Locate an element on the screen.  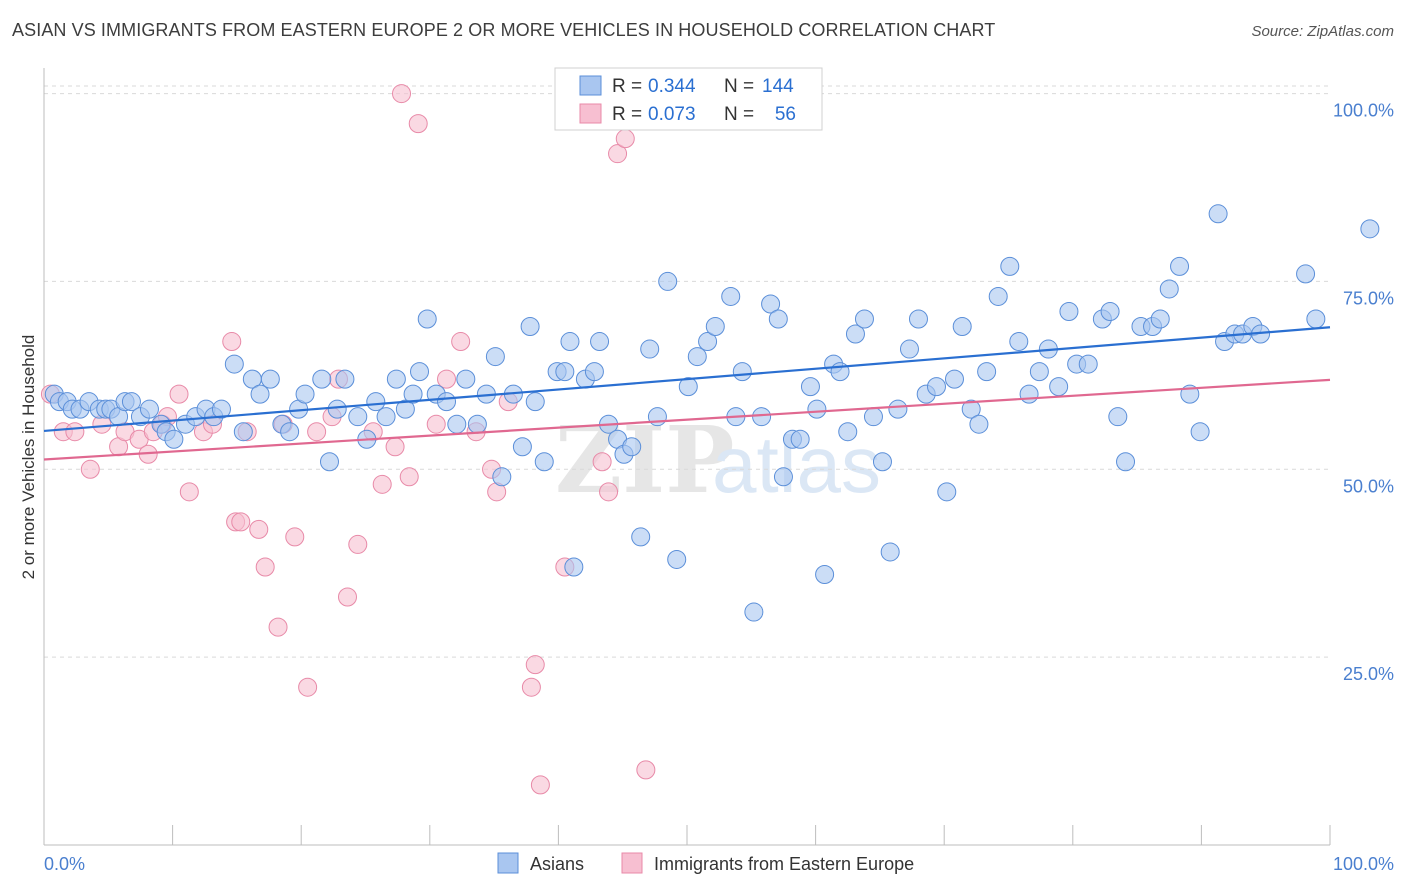
legend-n-label-asians: N = is located at coordinates (739, 86).